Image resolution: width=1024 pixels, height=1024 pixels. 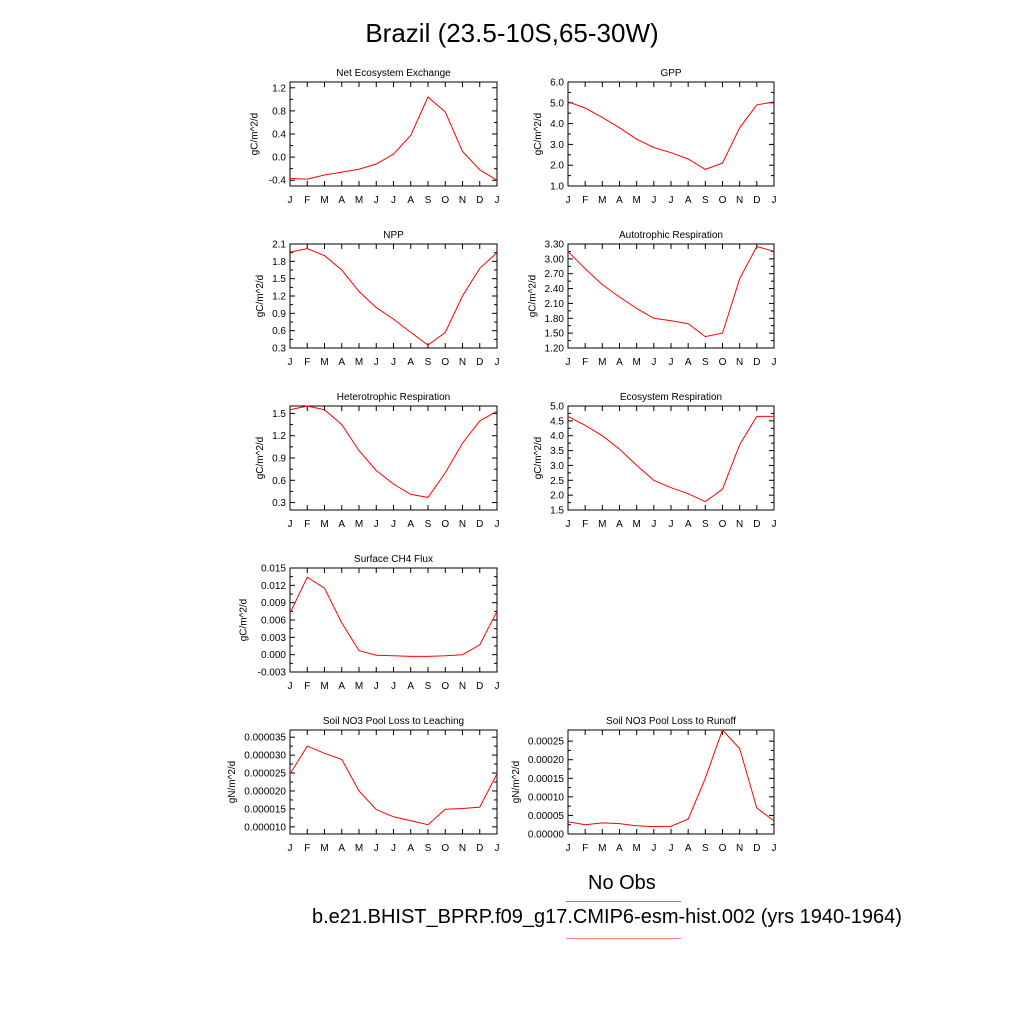 I want to click on y-tick-label: 6.0, so click(x=557, y=83).